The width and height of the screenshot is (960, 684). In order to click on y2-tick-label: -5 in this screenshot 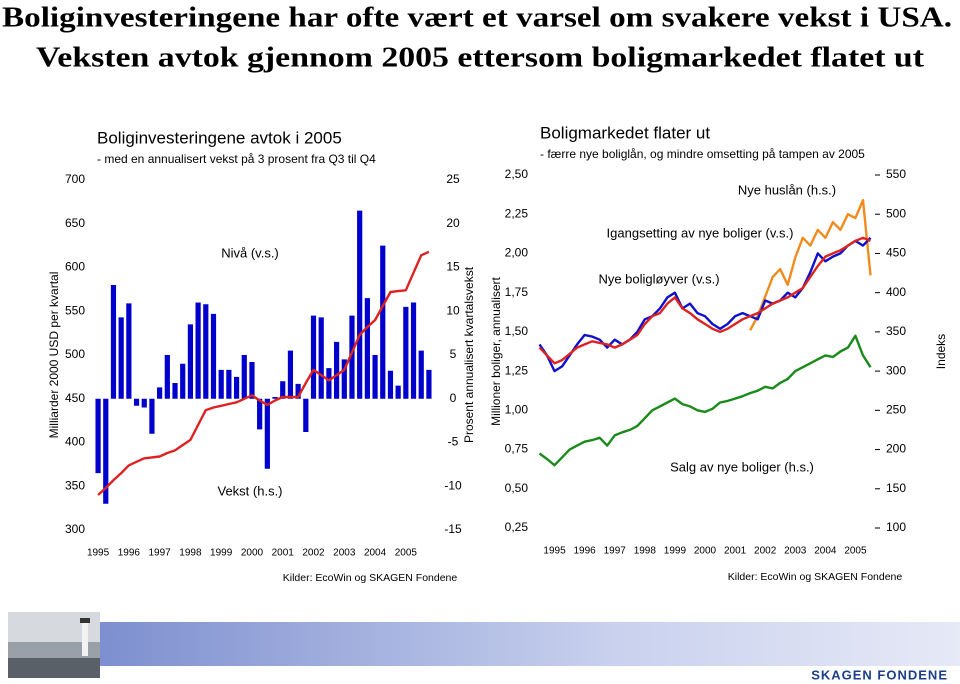, I will do `click(453, 442)`.